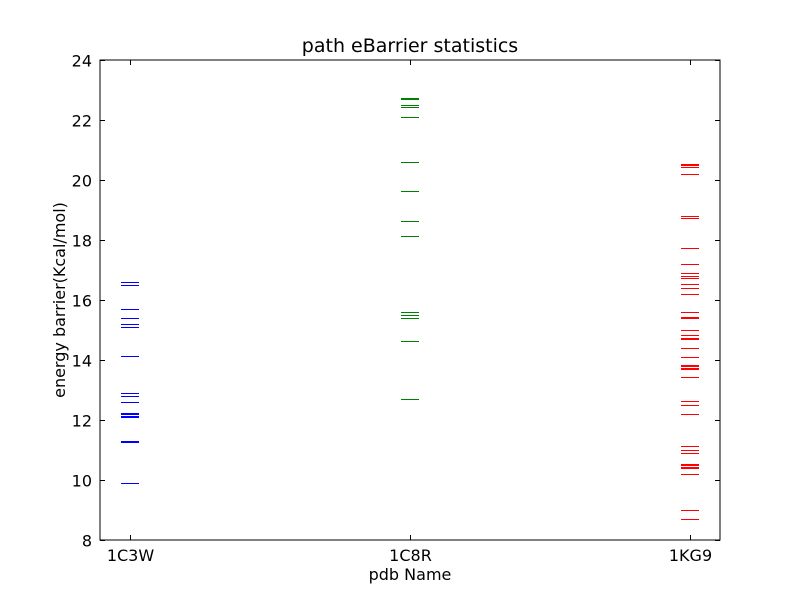 This screenshot has height=600, width=800. What do you see at coordinates (82, 481) in the screenshot?
I see `y-tick-label: 10` at bounding box center [82, 481].